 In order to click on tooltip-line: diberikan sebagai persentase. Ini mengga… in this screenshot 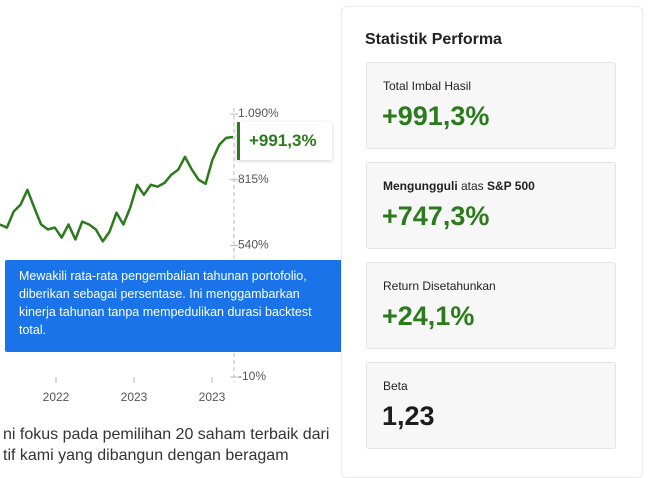, I will do `click(159, 294)`.